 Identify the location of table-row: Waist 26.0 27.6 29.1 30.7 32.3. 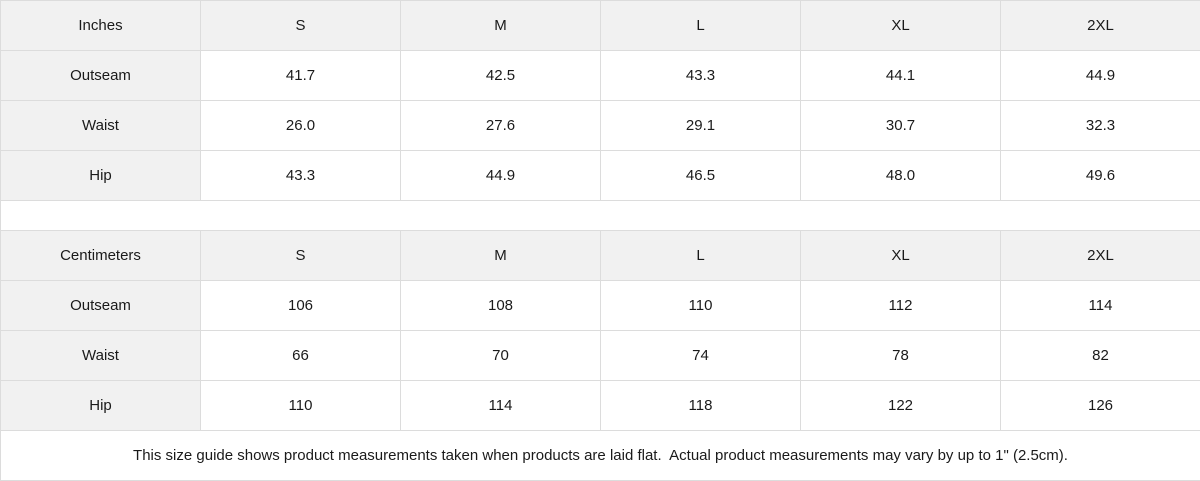
(600, 126).